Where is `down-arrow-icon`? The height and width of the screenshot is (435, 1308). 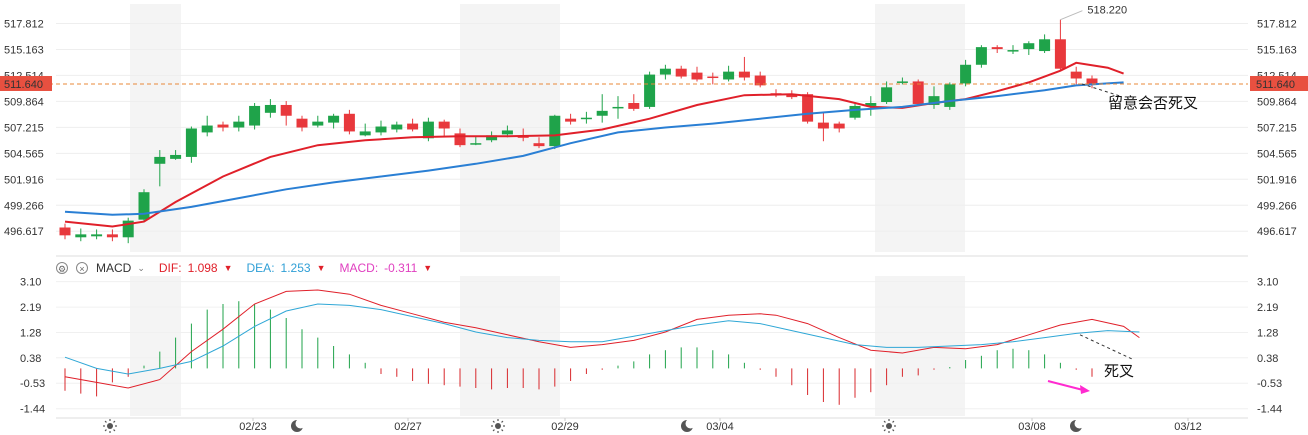 down-arrow-icon is located at coordinates (1068, 387).